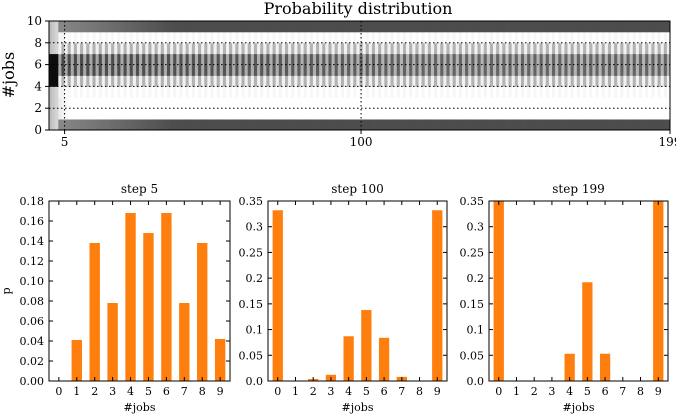 The height and width of the screenshot is (417, 676). I want to click on bar, so click(605, 367).